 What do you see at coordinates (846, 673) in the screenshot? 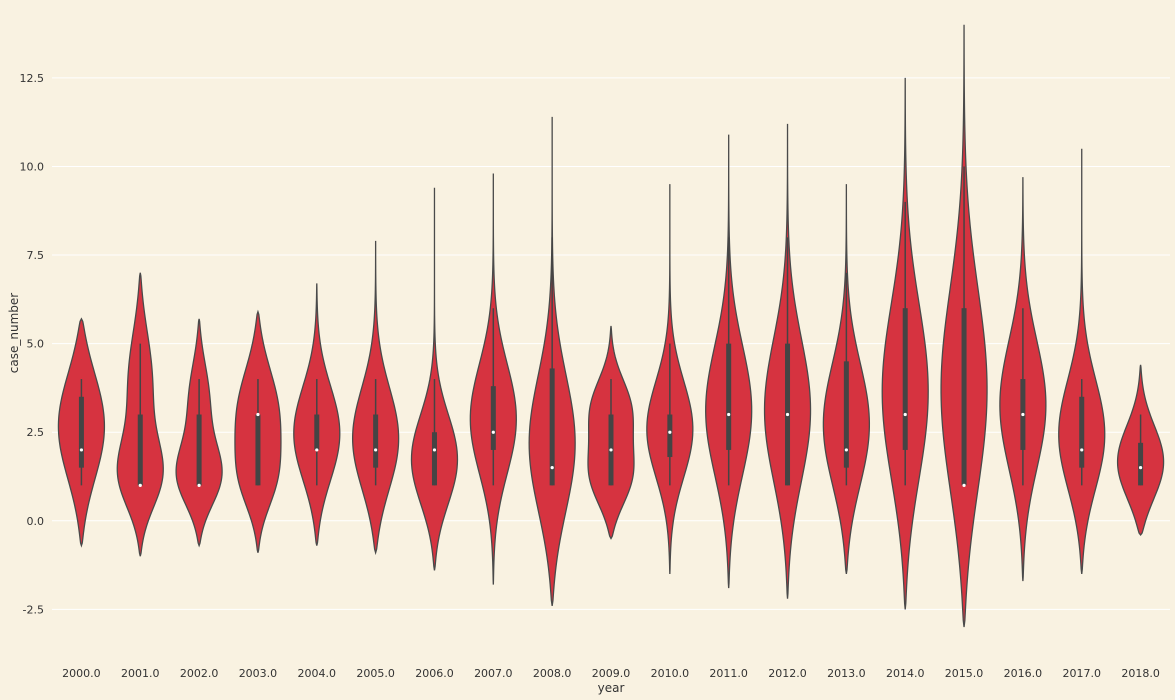
I see `x-tick-label: 2013.0` at bounding box center [846, 673].